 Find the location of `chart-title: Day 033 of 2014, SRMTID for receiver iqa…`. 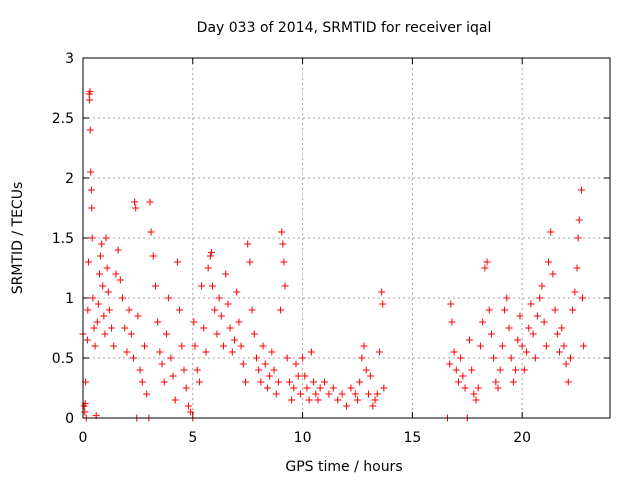

chart-title: Day 033 of 2014, SRMTID for receiver iqa… is located at coordinates (344, 28).